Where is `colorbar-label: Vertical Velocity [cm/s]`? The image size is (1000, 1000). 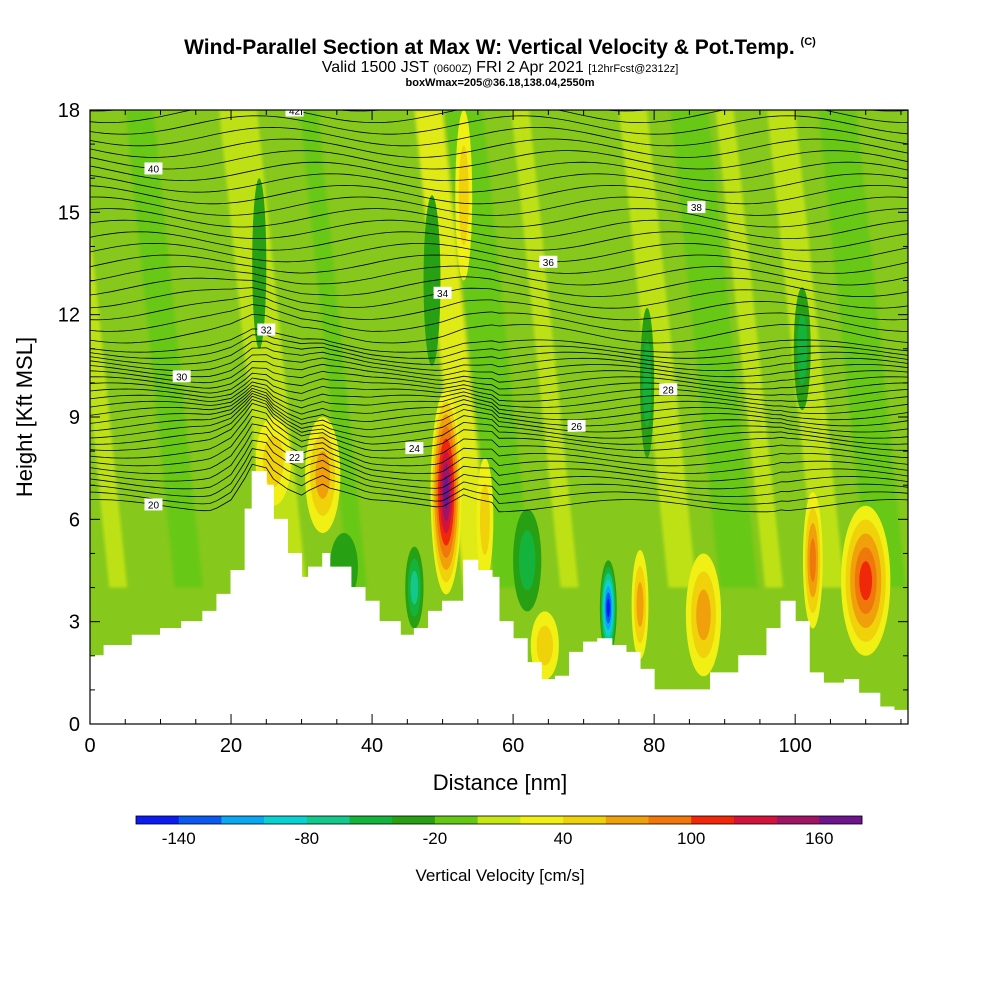 colorbar-label: Vertical Velocity [cm/s] is located at coordinates (499, 875).